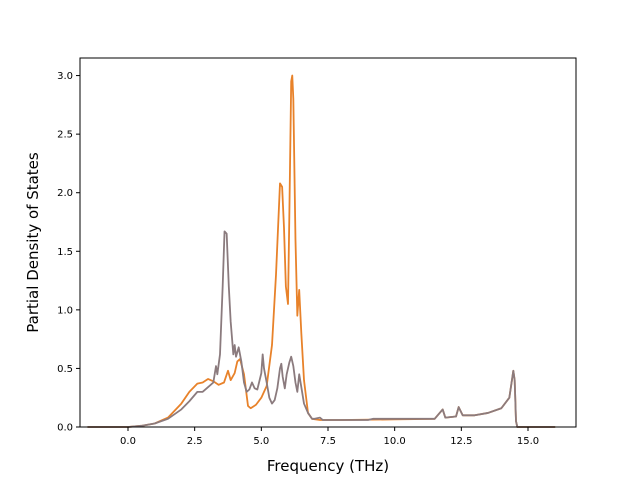 The image size is (640, 480). I want to click on y-tick-label: 2.5, so click(65, 135).